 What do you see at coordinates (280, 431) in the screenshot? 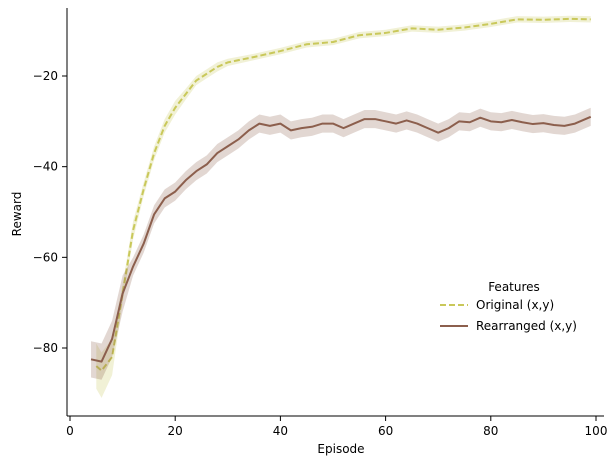
I see `x-tick-label: 40` at bounding box center [280, 431].